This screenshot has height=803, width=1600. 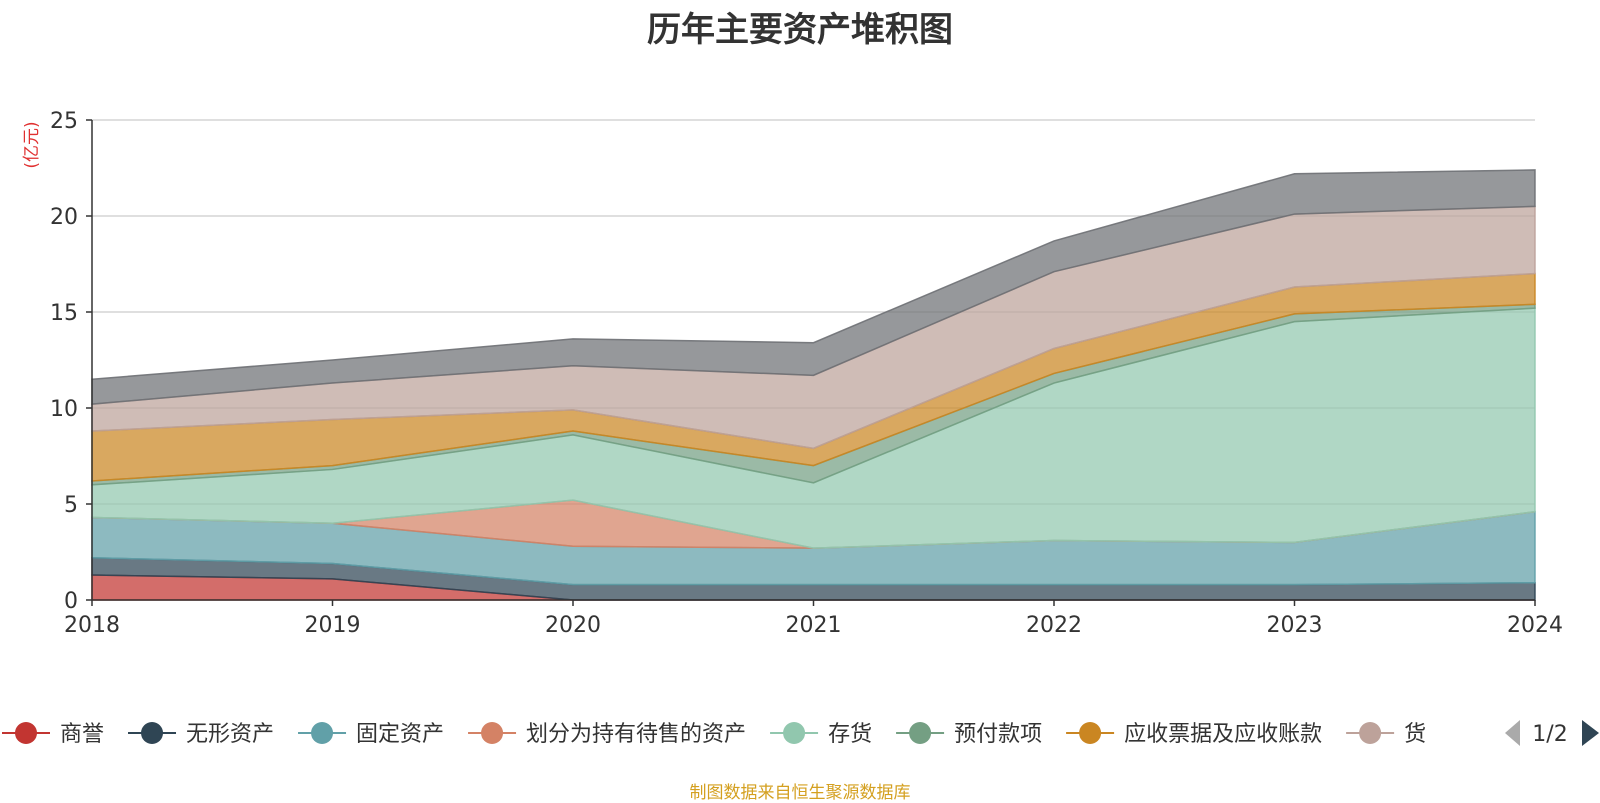 I want to click on legend-item: 划分为持有待售的资产, so click(x=607, y=734).